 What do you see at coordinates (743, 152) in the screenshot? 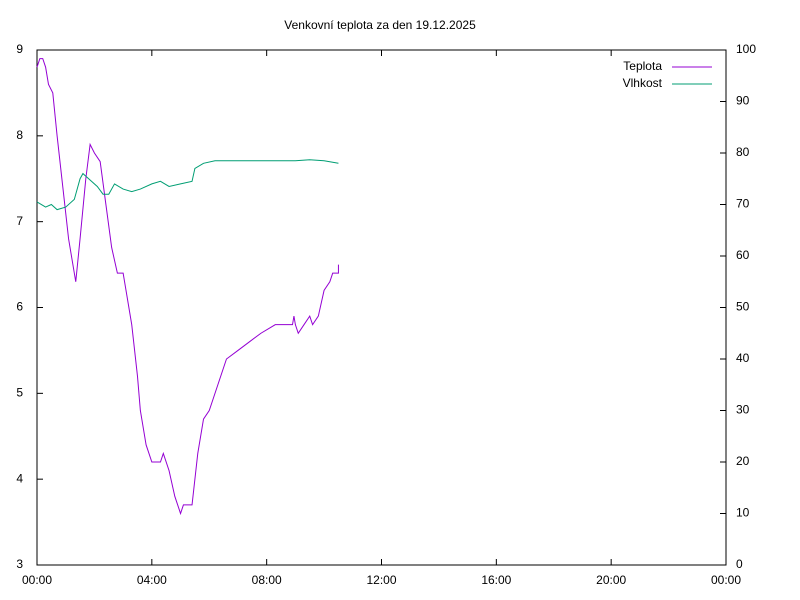
I see `y2-tick-label: 80` at bounding box center [743, 152].